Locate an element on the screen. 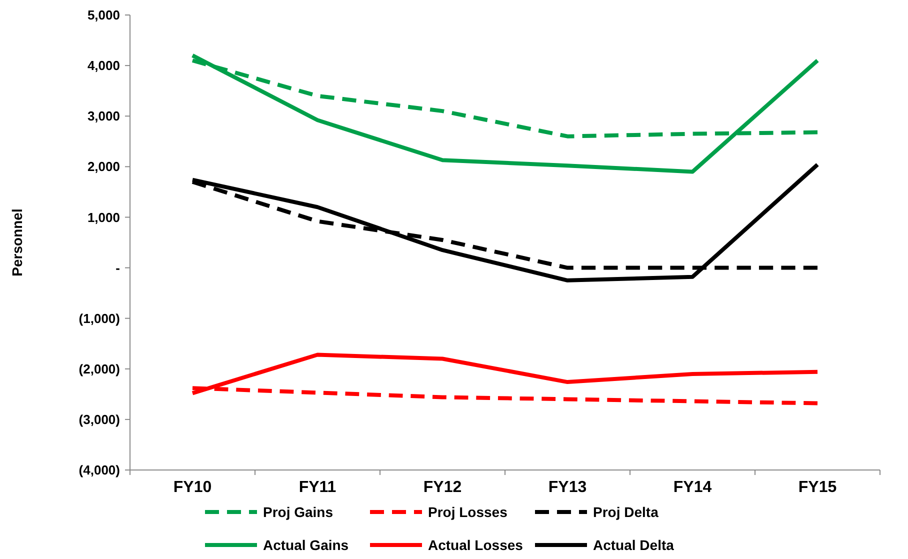  y-tick-label: 2,000 is located at coordinates (103, 166).